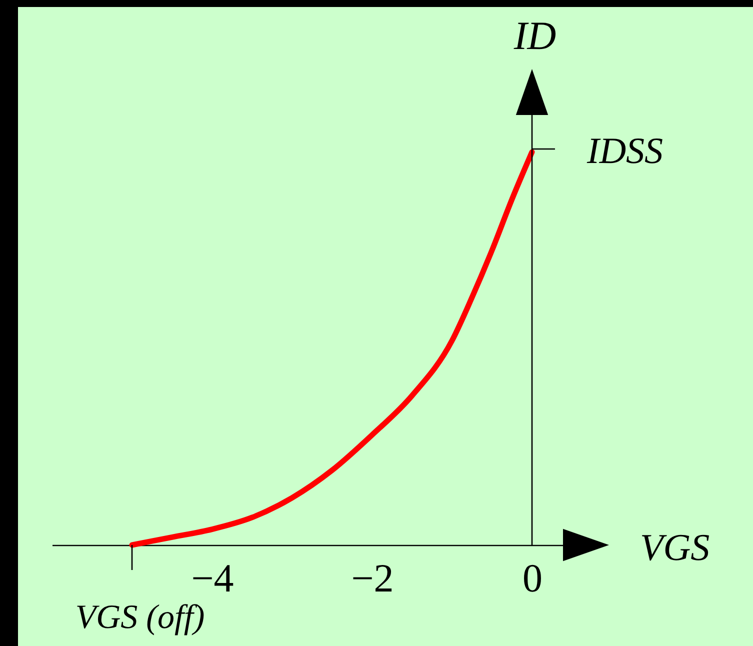  I want to click on annotation: IDSS, so click(625, 151).